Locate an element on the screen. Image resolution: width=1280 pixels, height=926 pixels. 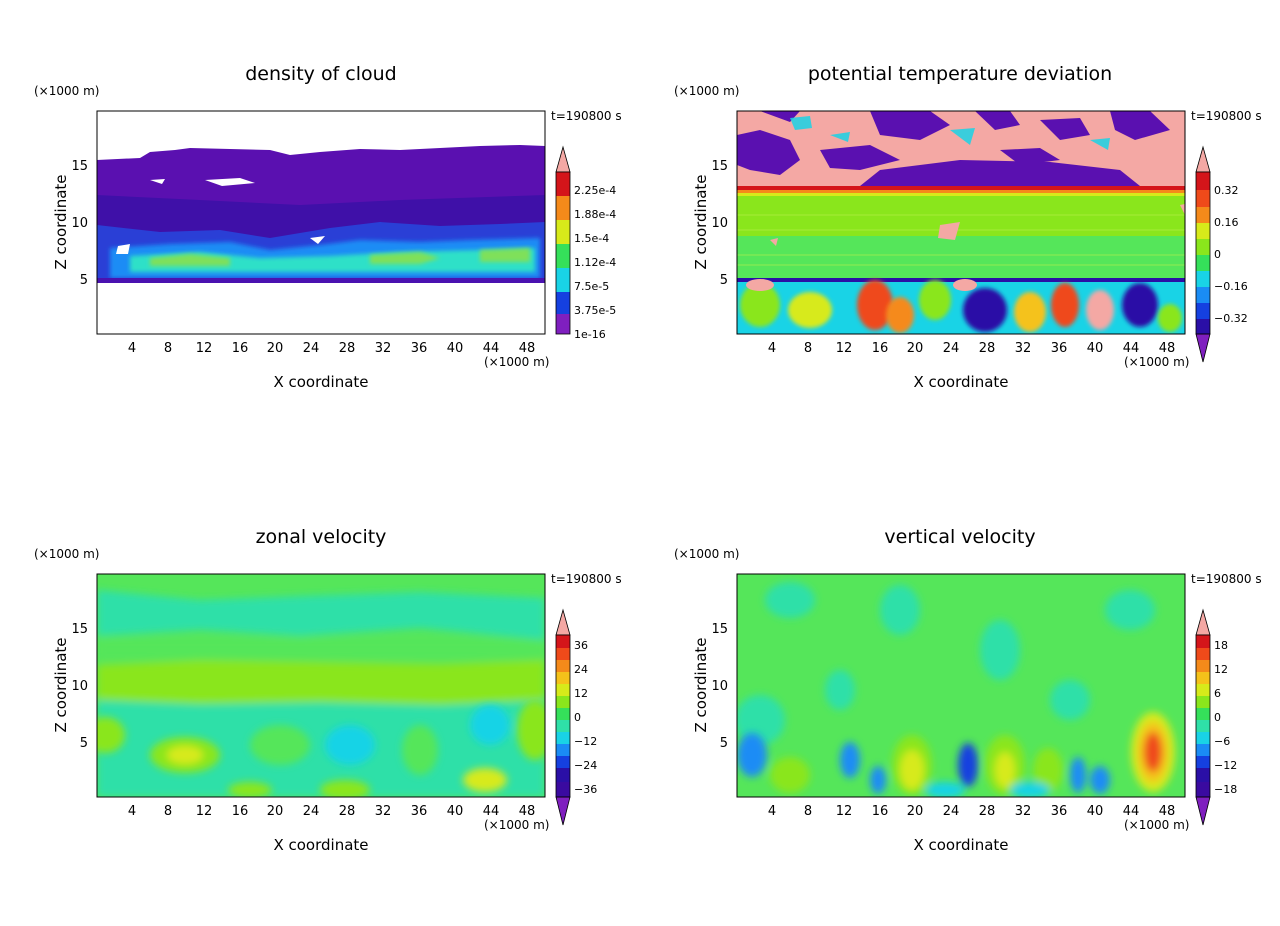
panel-title: potential temperature deviation is located at coordinates (960, 74).